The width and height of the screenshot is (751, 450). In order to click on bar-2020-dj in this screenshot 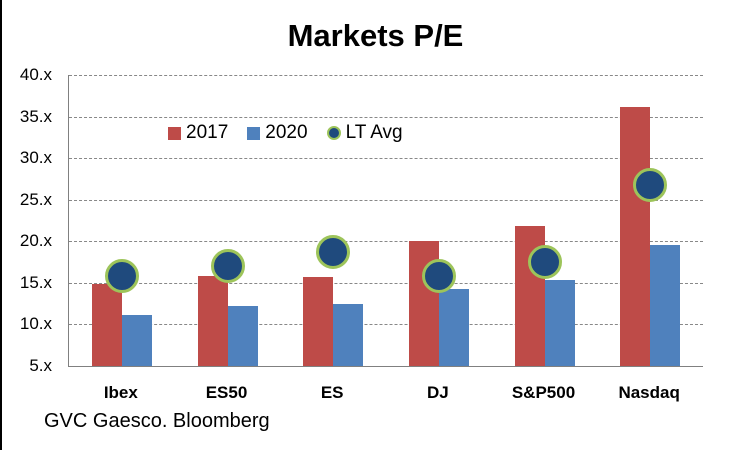, I will do `click(453, 327)`.